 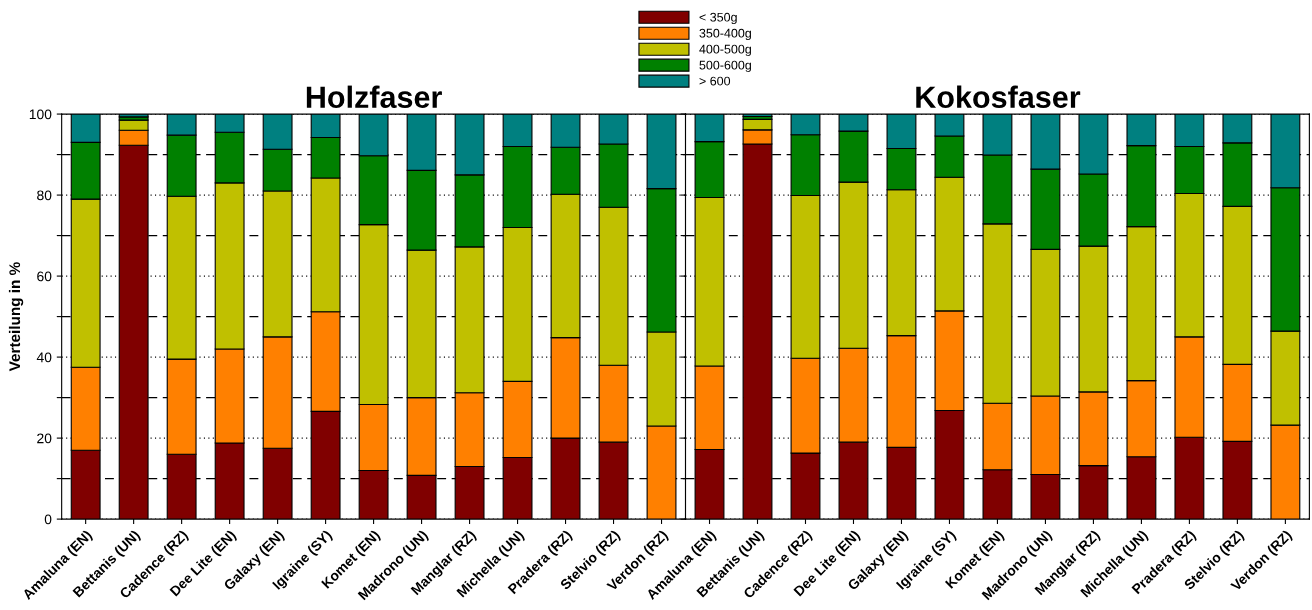 I want to click on y-tick-label: 100, so click(x=40, y=114).